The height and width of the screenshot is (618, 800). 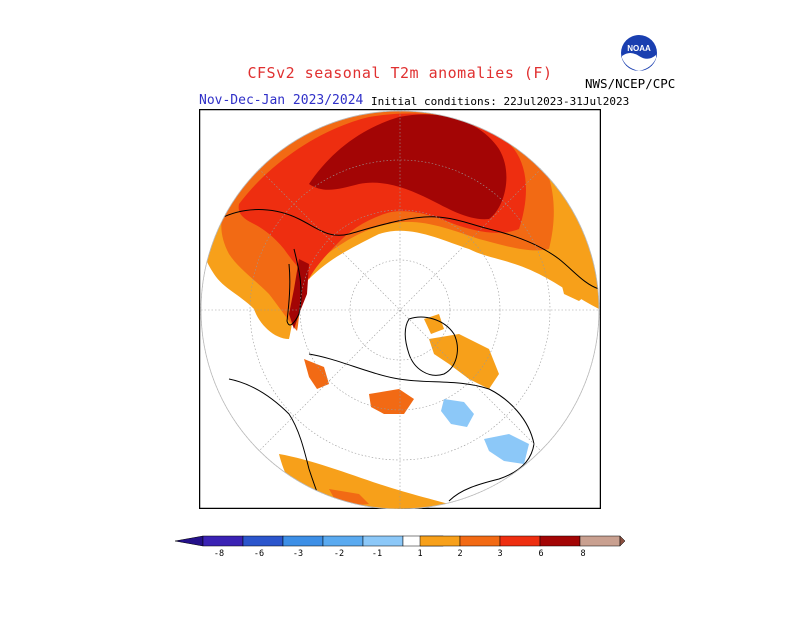 I want to click on legend-label-pos6: 6, so click(x=540, y=554).